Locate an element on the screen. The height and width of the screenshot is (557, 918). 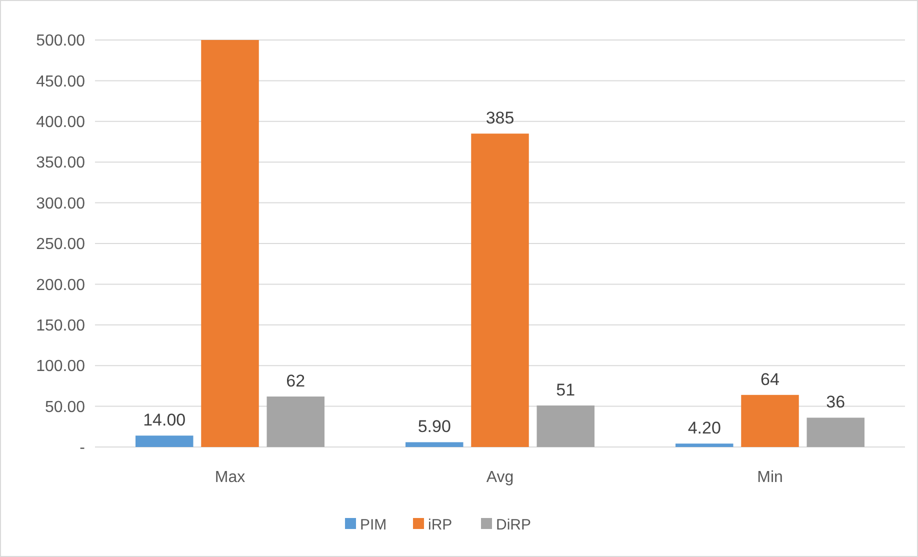
data-label: 62 is located at coordinates (296, 381).